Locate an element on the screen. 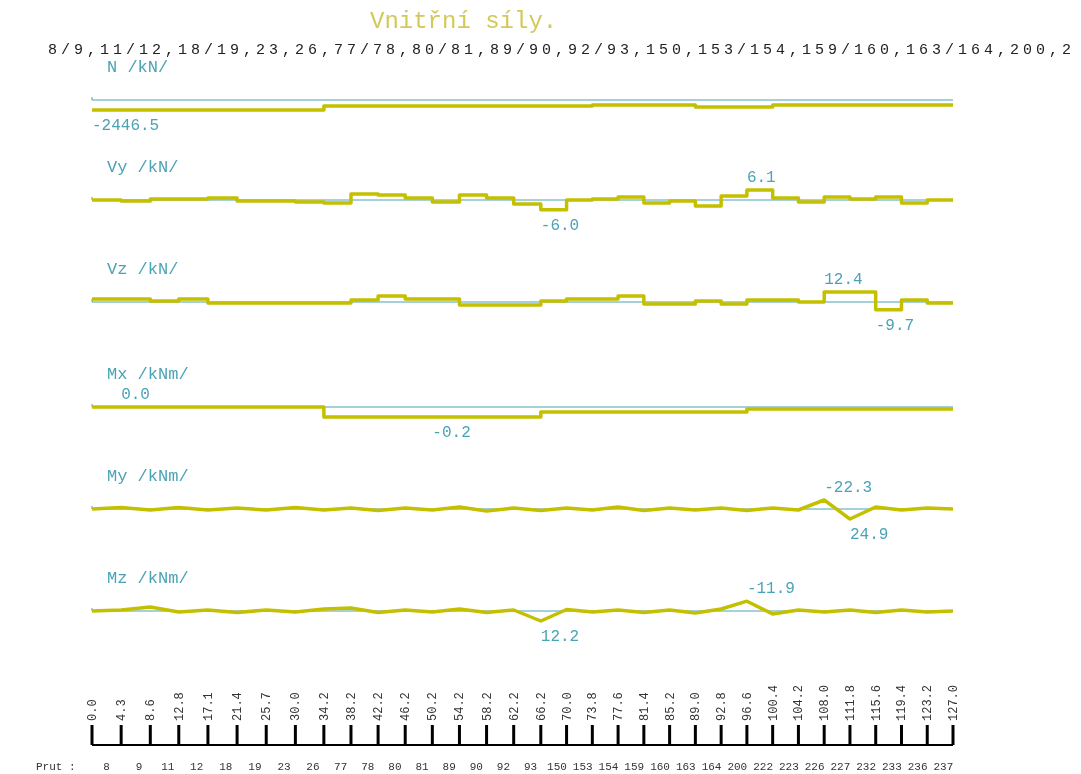 This screenshot has width=1081, height=774. x-tick-label: 89.0 is located at coordinates (696, 706).